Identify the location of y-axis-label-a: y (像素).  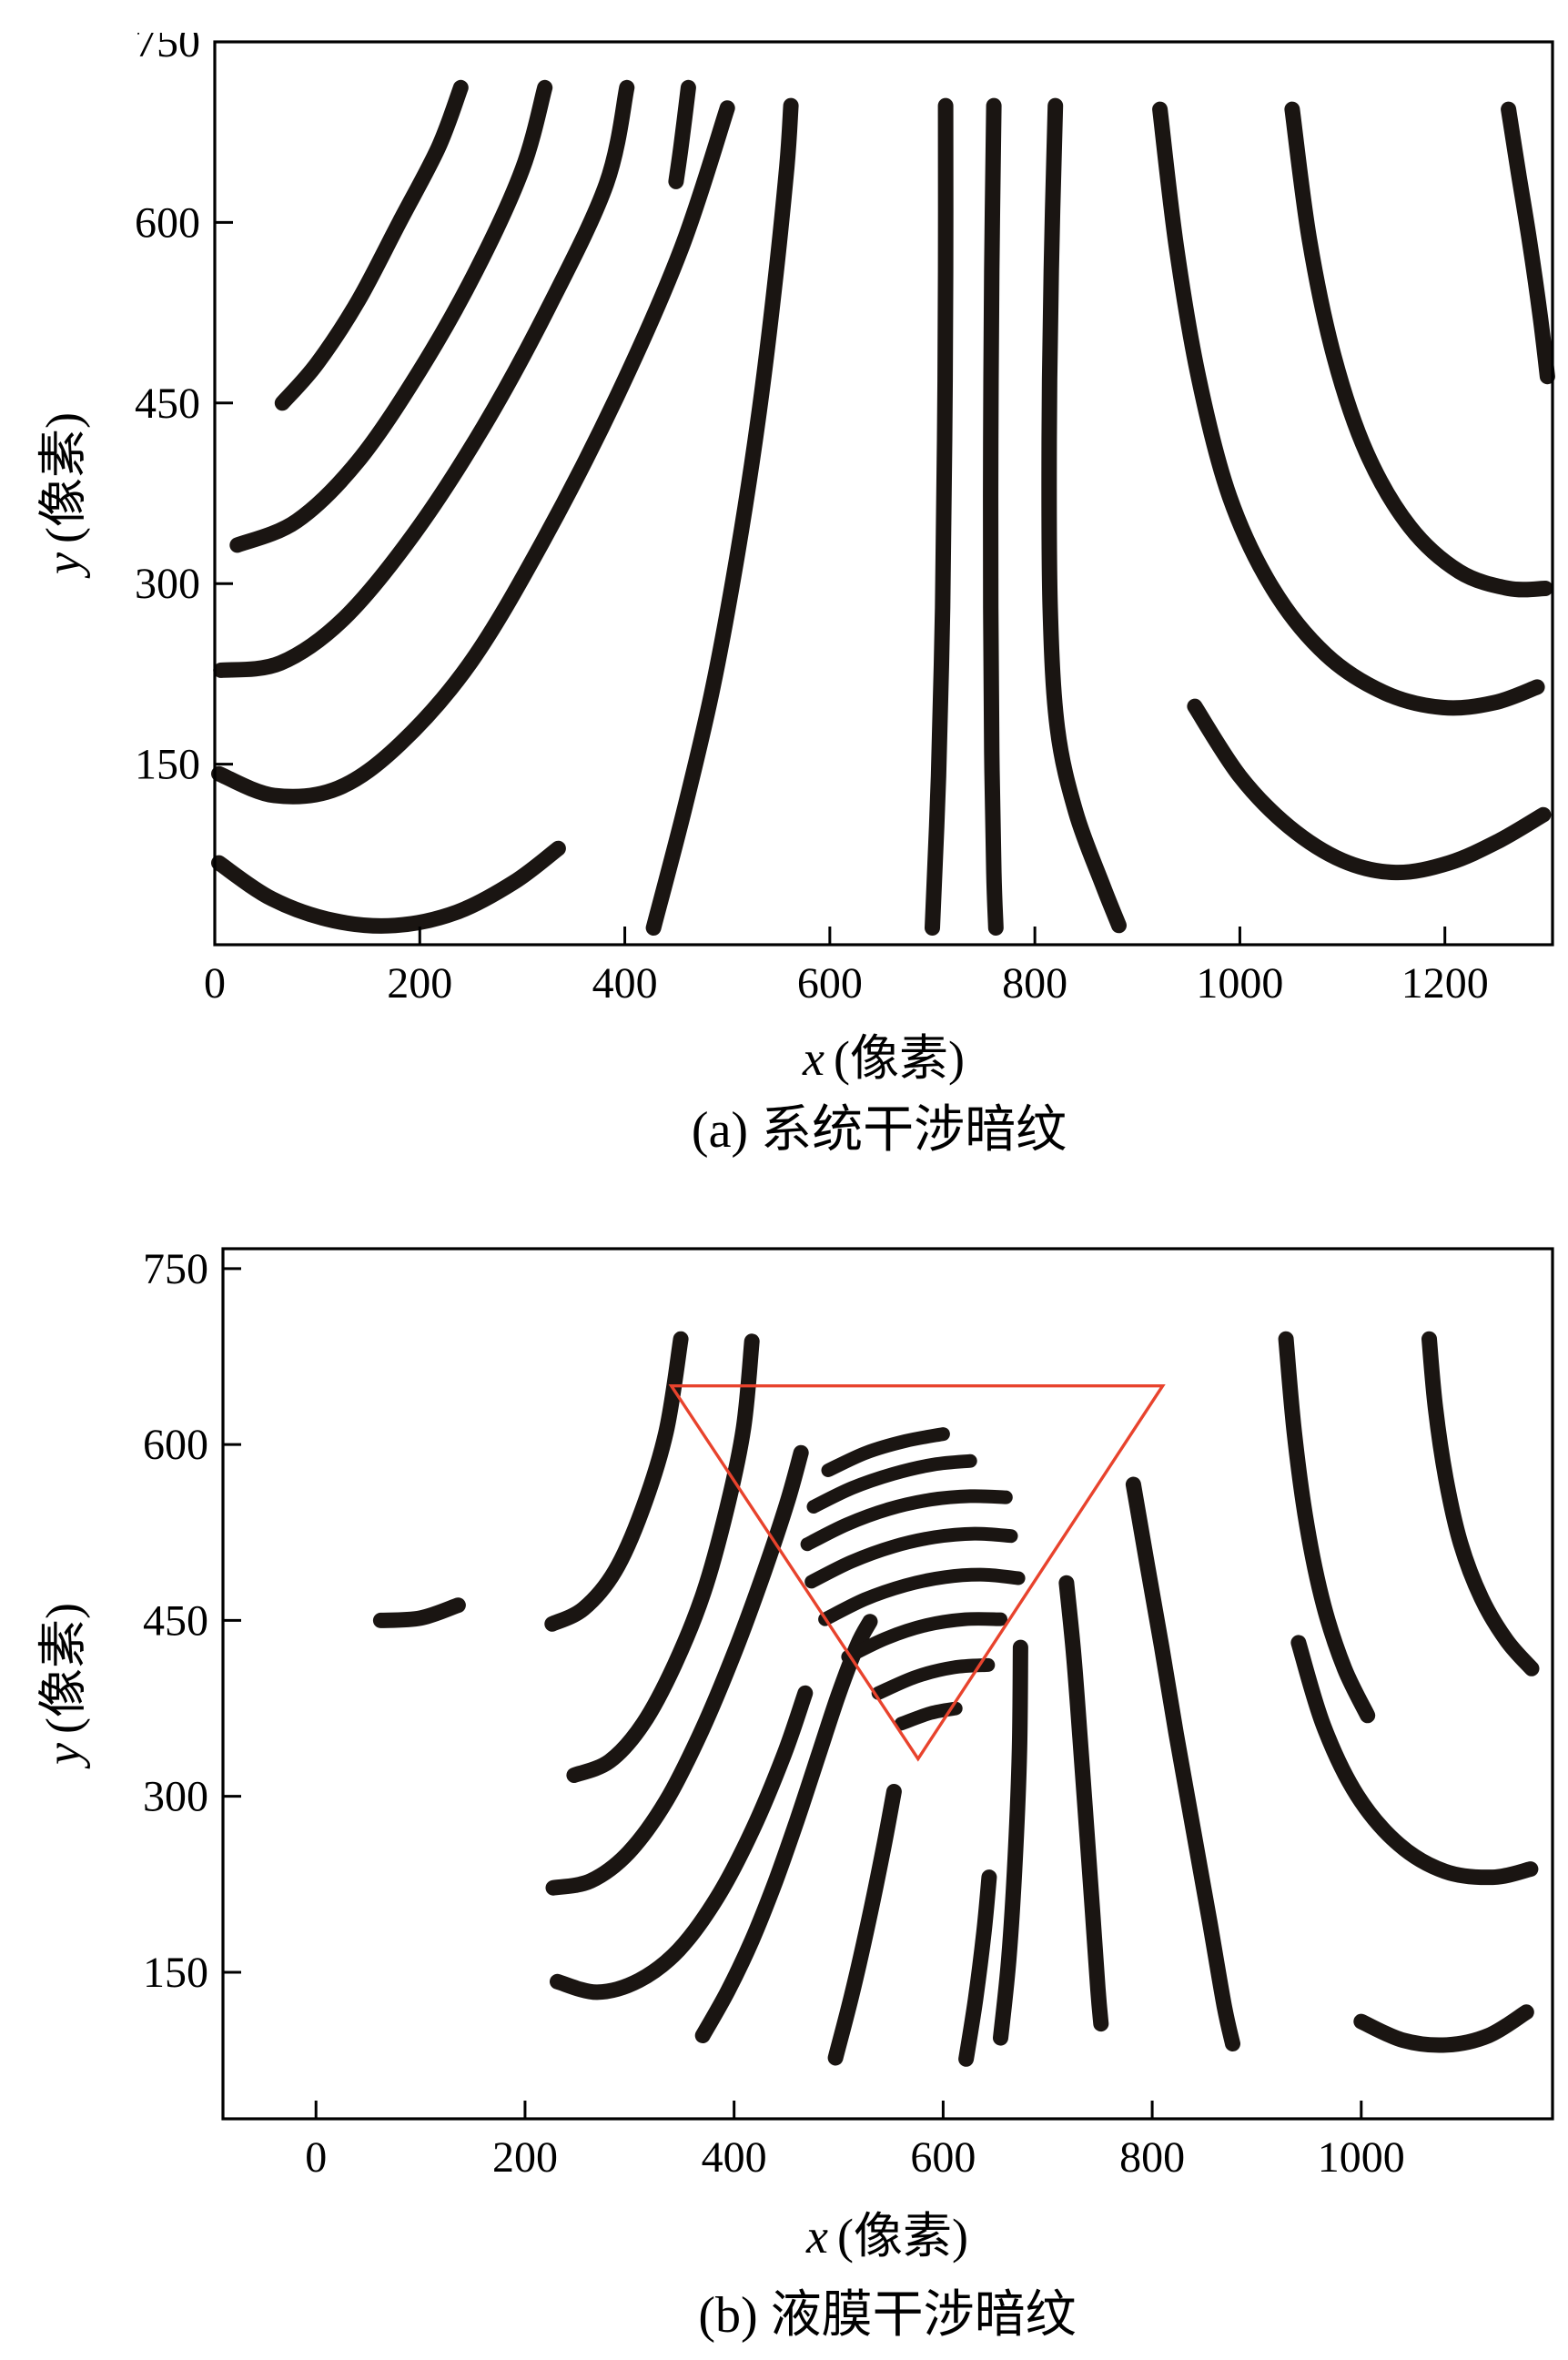
(59, 493).